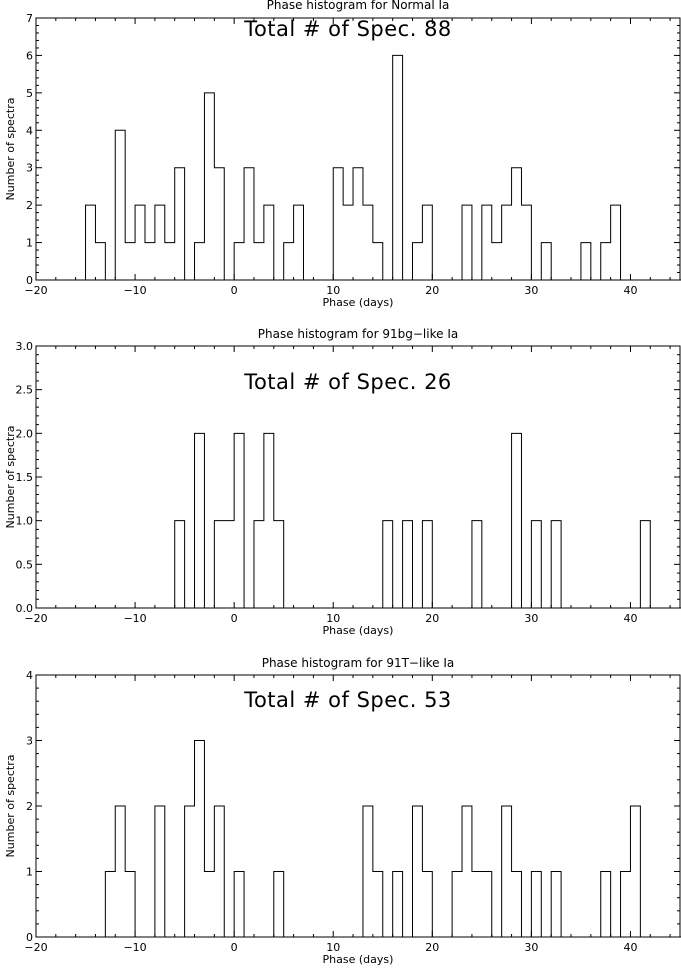  What do you see at coordinates (25, 433) in the screenshot?
I see `y-tick-label: 2.0` at bounding box center [25, 433].